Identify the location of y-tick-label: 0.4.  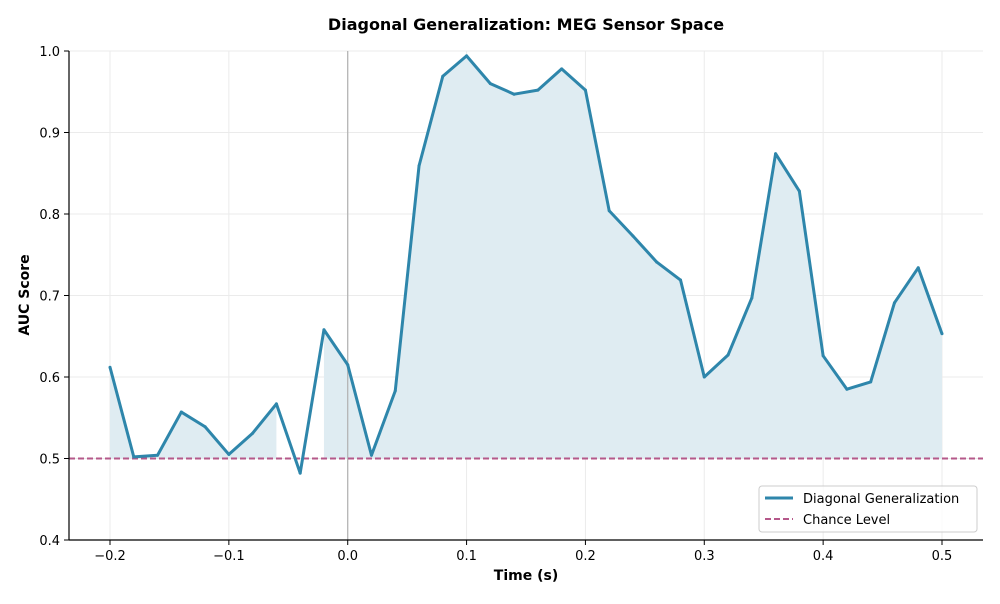
(49, 541).